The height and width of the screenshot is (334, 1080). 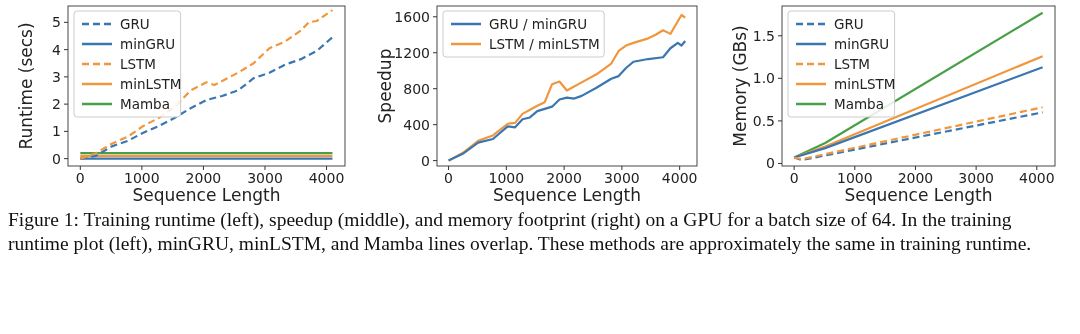 I want to click on y-tick-label: 4, so click(x=57, y=49).